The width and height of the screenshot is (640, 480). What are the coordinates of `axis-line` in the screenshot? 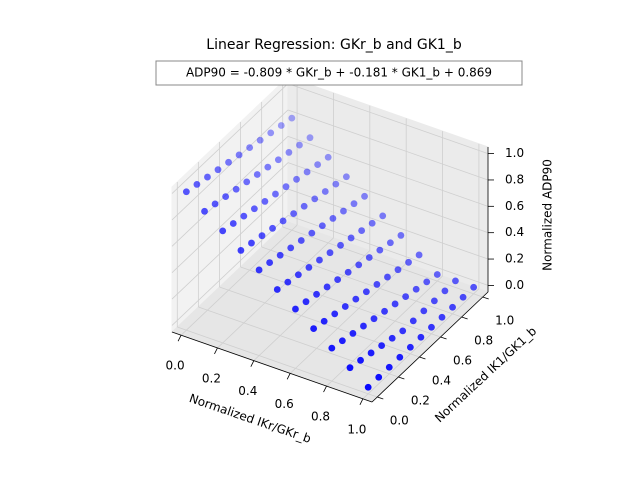 It's located at (430, 347).